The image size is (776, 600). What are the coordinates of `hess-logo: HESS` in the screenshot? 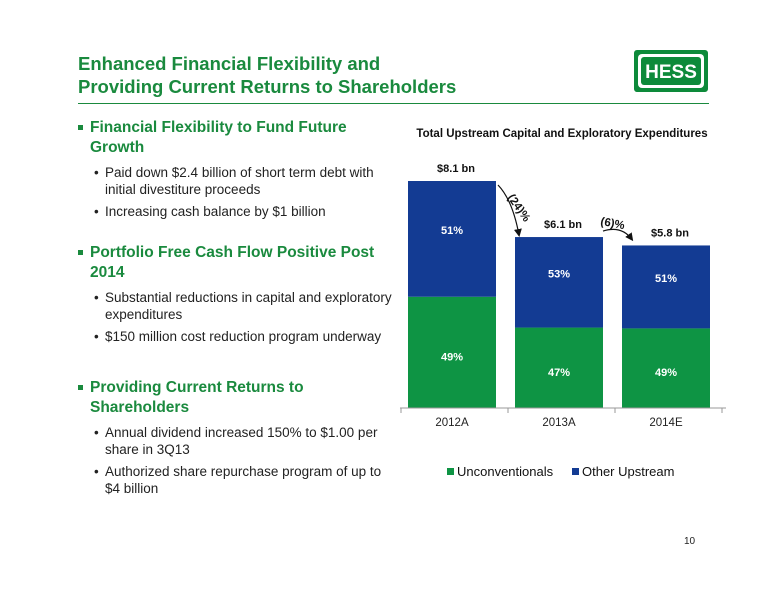 It's located at (671, 71).